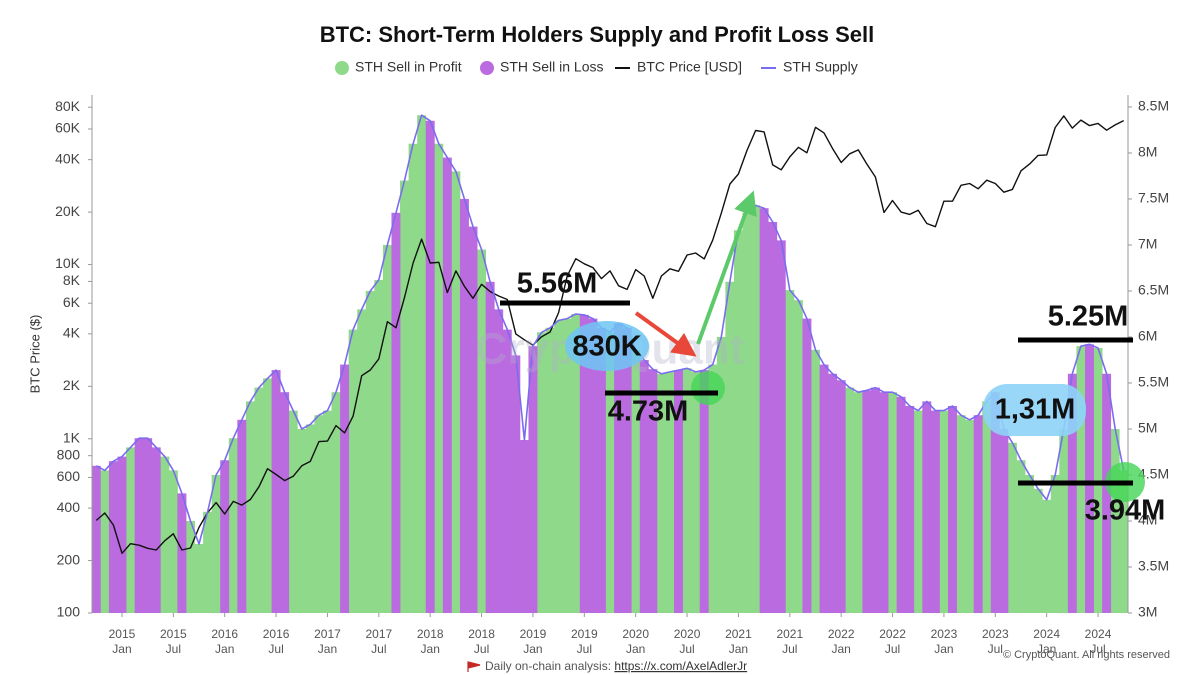  I want to click on x-tick-label: 2017 Jul, so click(378, 641).